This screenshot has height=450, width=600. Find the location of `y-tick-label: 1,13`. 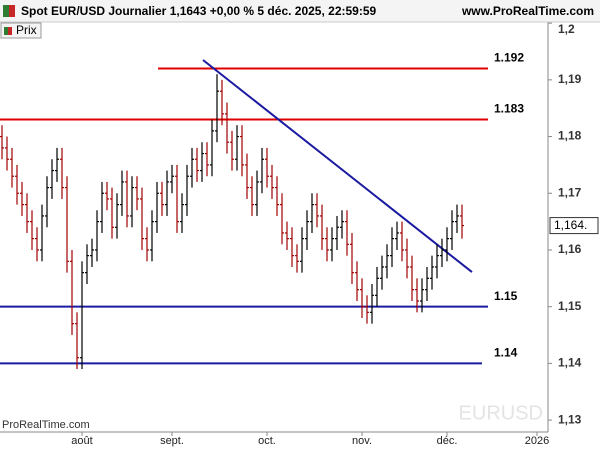

y-tick-label: 1,13 is located at coordinates (570, 419).